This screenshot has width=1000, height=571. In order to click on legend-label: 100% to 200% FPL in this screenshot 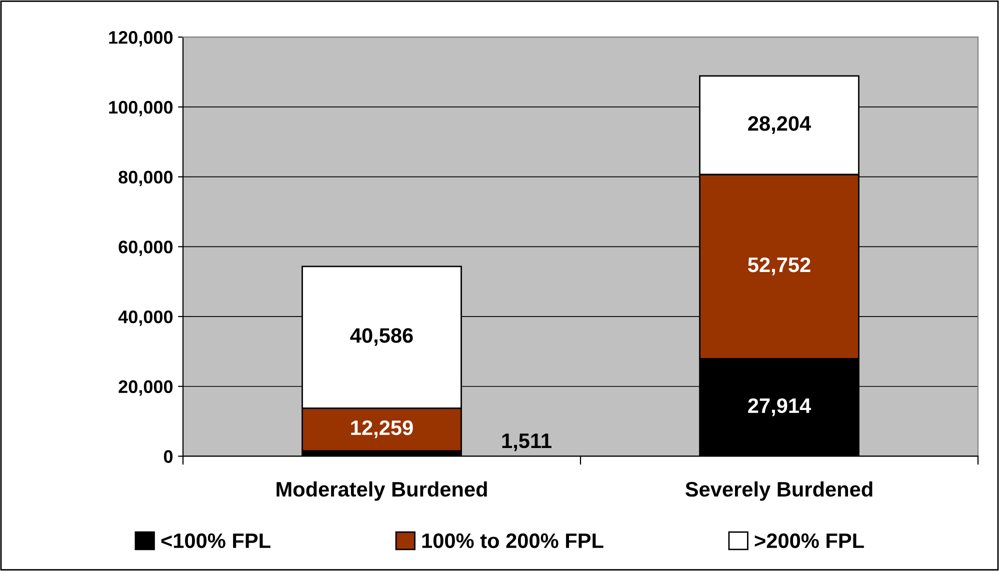, I will do `click(513, 540)`.